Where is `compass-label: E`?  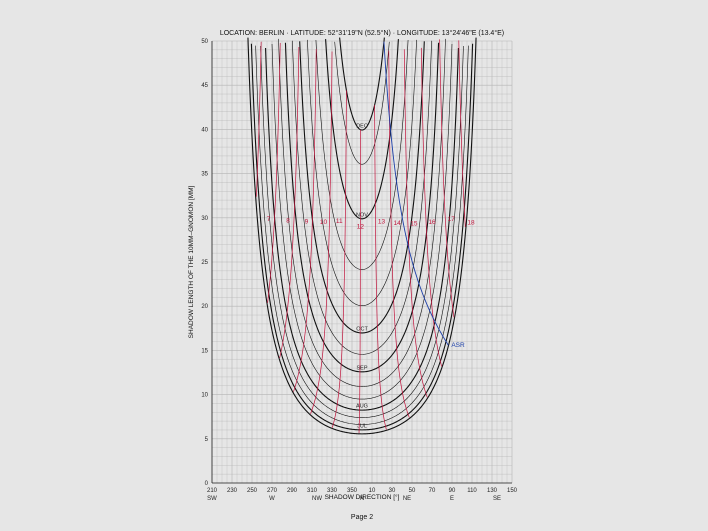
compass-label: E is located at coordinates (452, 499).